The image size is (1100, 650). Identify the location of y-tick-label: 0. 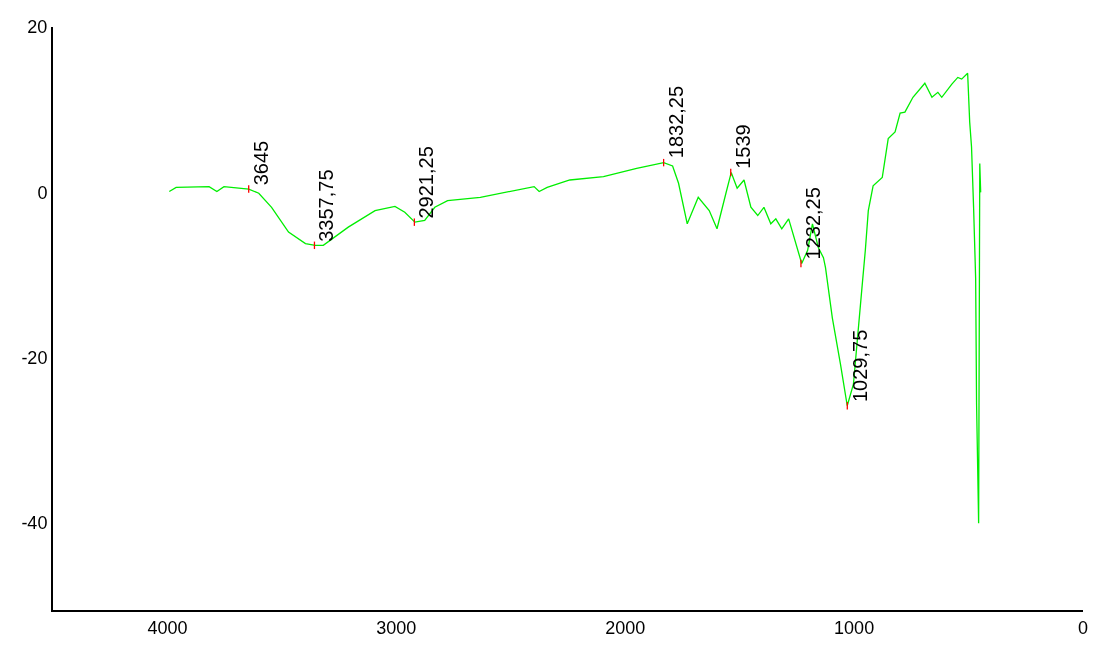
(42, 192).